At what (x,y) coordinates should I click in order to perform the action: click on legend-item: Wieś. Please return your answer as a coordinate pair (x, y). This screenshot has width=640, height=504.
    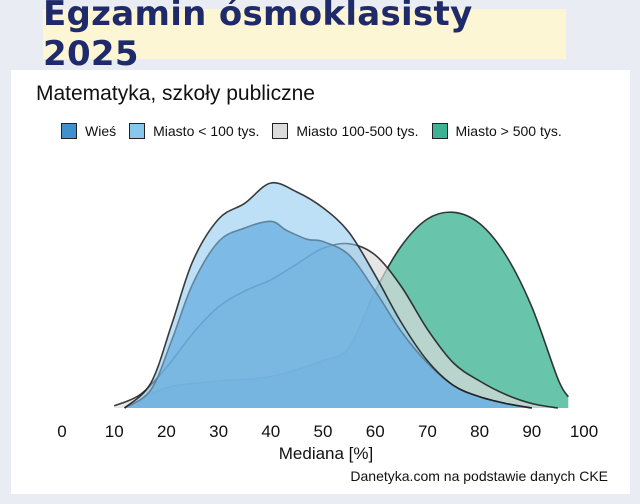
    Looking at the image, I should click on (88, 131).